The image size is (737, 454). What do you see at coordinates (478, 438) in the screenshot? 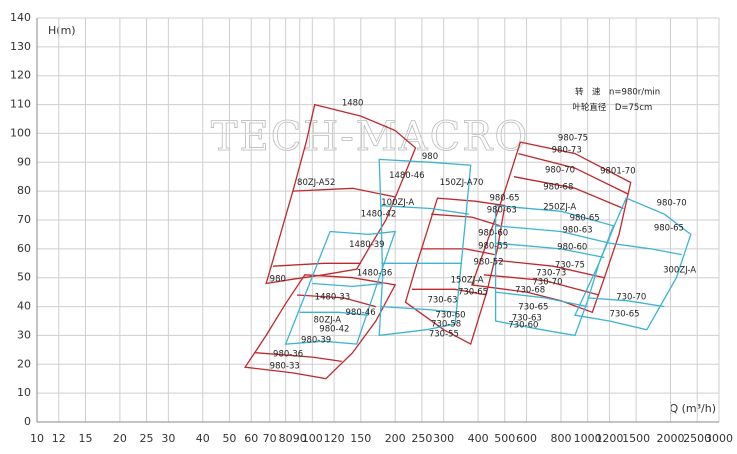
I see `x-tick-label: 400` at bounding box center [478, 438].